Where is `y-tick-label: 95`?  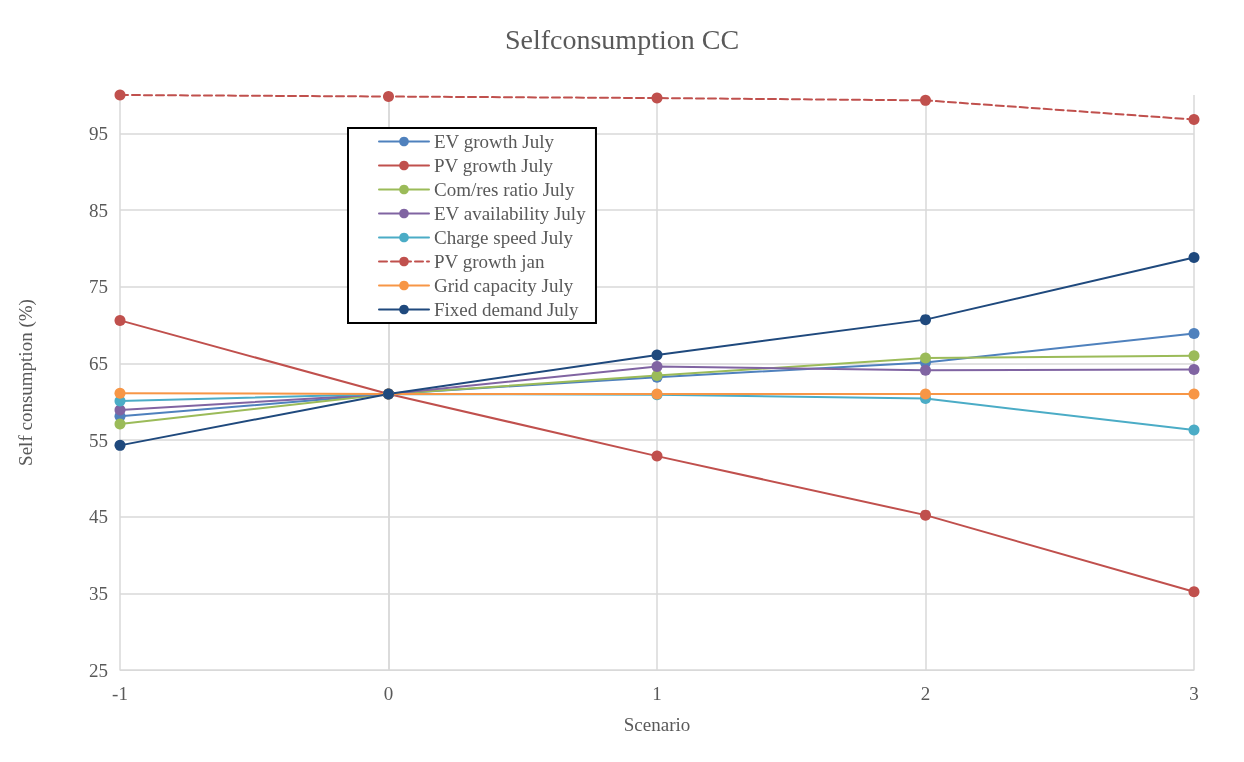 y-tick-label: 95 is located at coordinates (98, 133).